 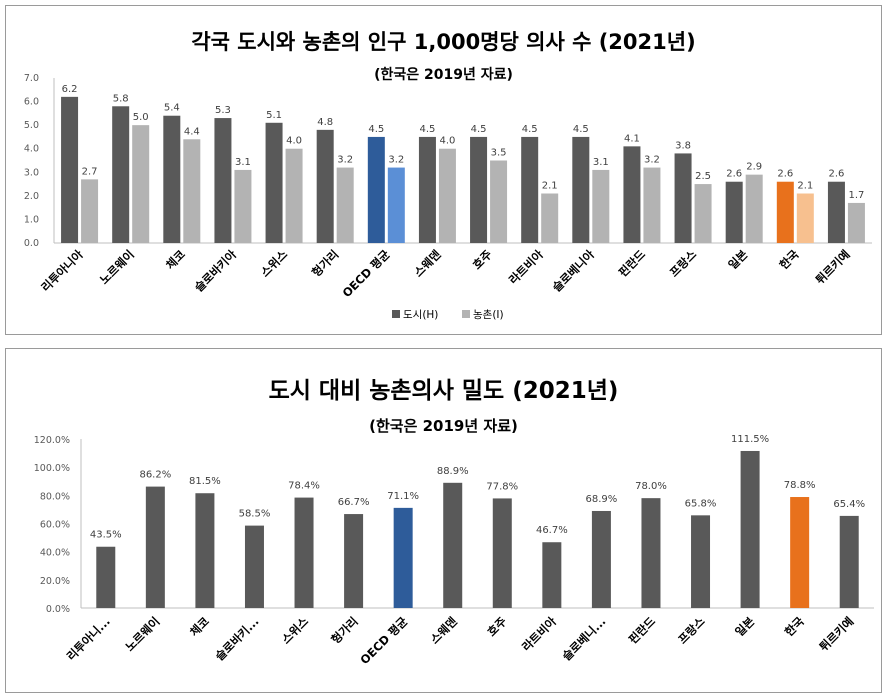 I want to click on y-tick-label: 6.0, so click(x=31, y=102).